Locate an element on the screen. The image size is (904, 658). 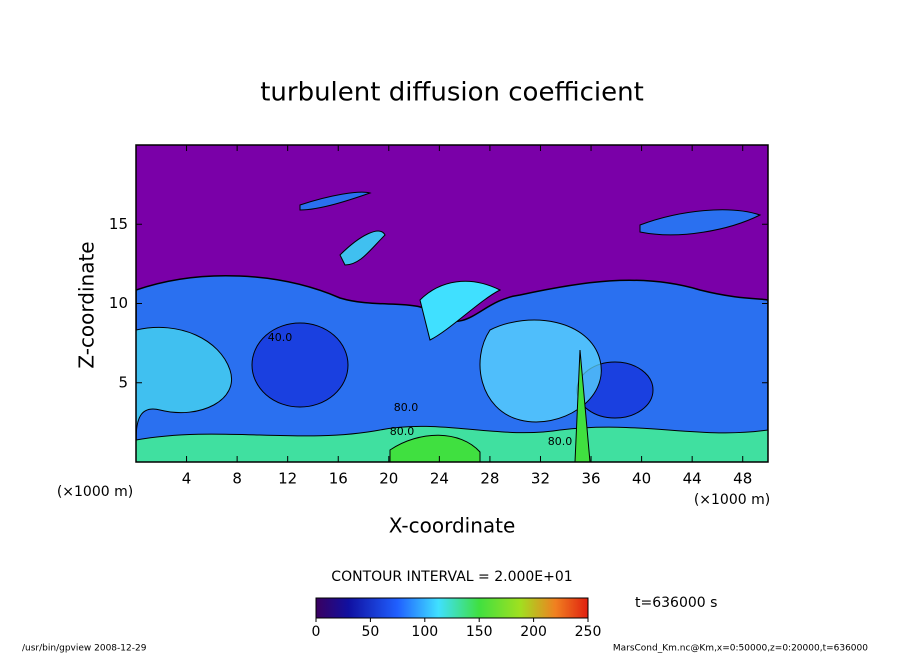
x-tick-label: 24 is located at coordinates (439, 479).